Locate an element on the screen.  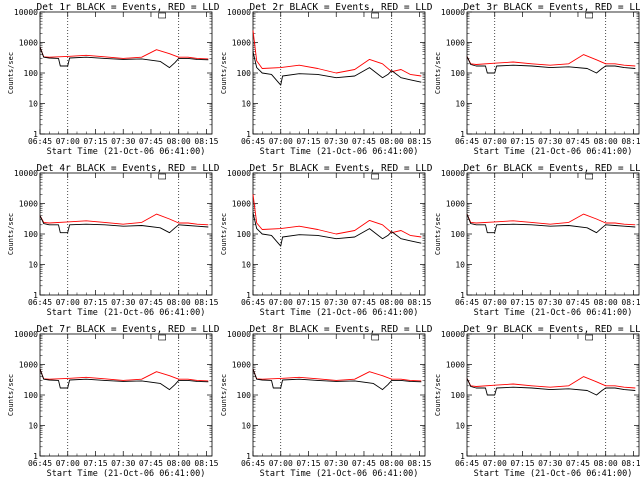
panel-1-y-tick-label: 1 is located at coordinates (35, 134).